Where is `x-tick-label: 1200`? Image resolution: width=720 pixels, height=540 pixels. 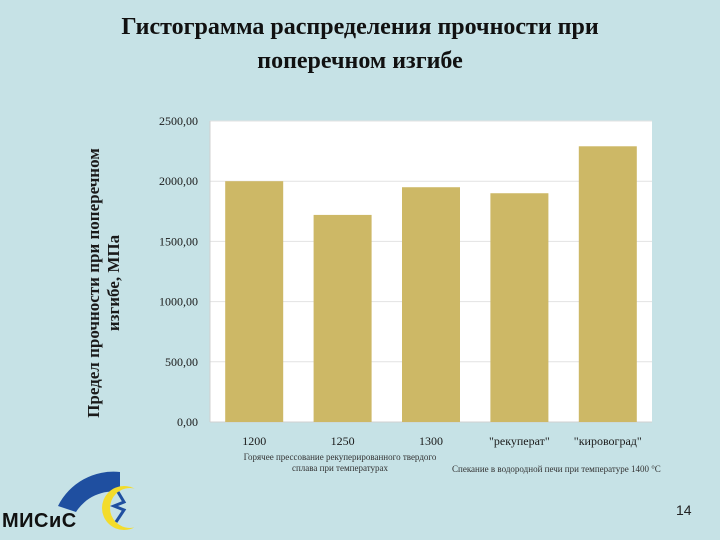
x-tick-label: 1200 is located at coordinates (254, 441).